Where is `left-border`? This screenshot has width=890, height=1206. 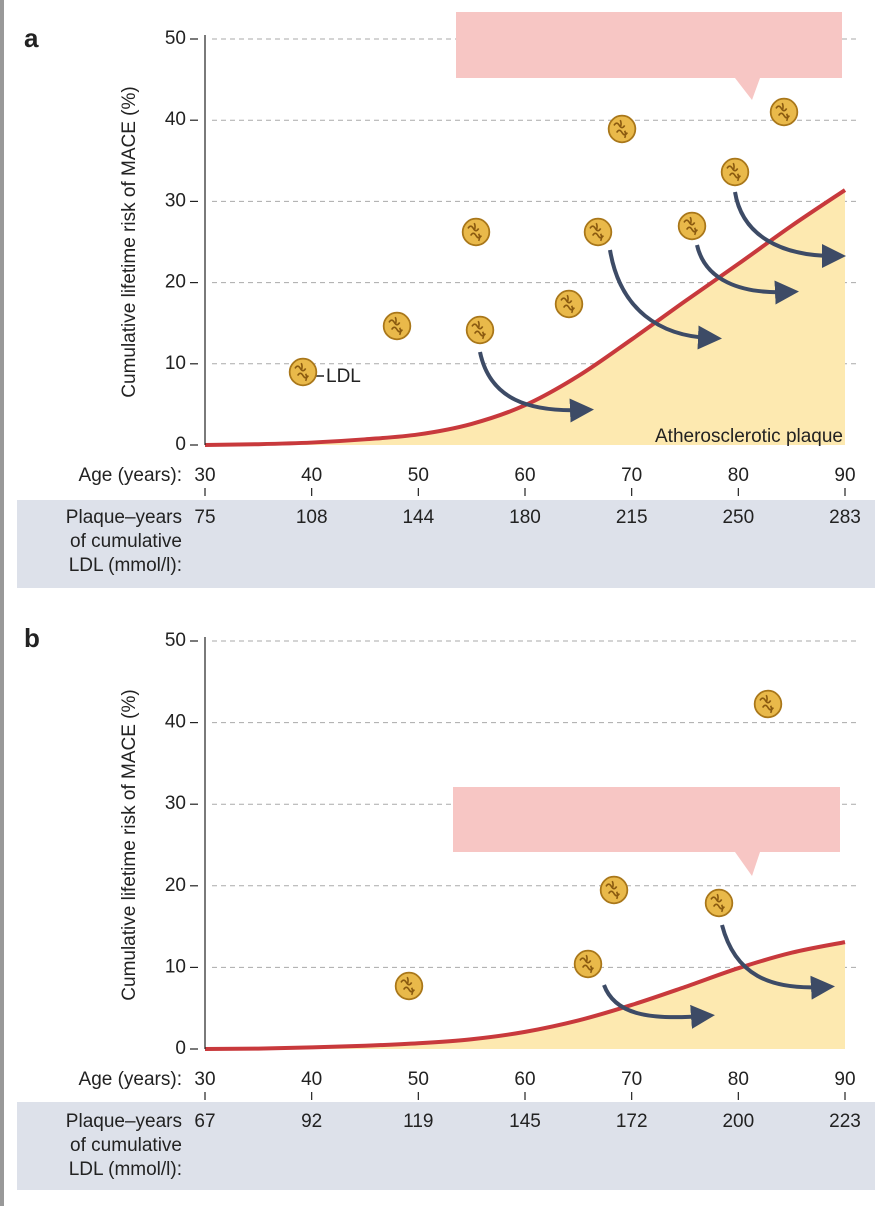
left-border is located at coordinates (2, 603).